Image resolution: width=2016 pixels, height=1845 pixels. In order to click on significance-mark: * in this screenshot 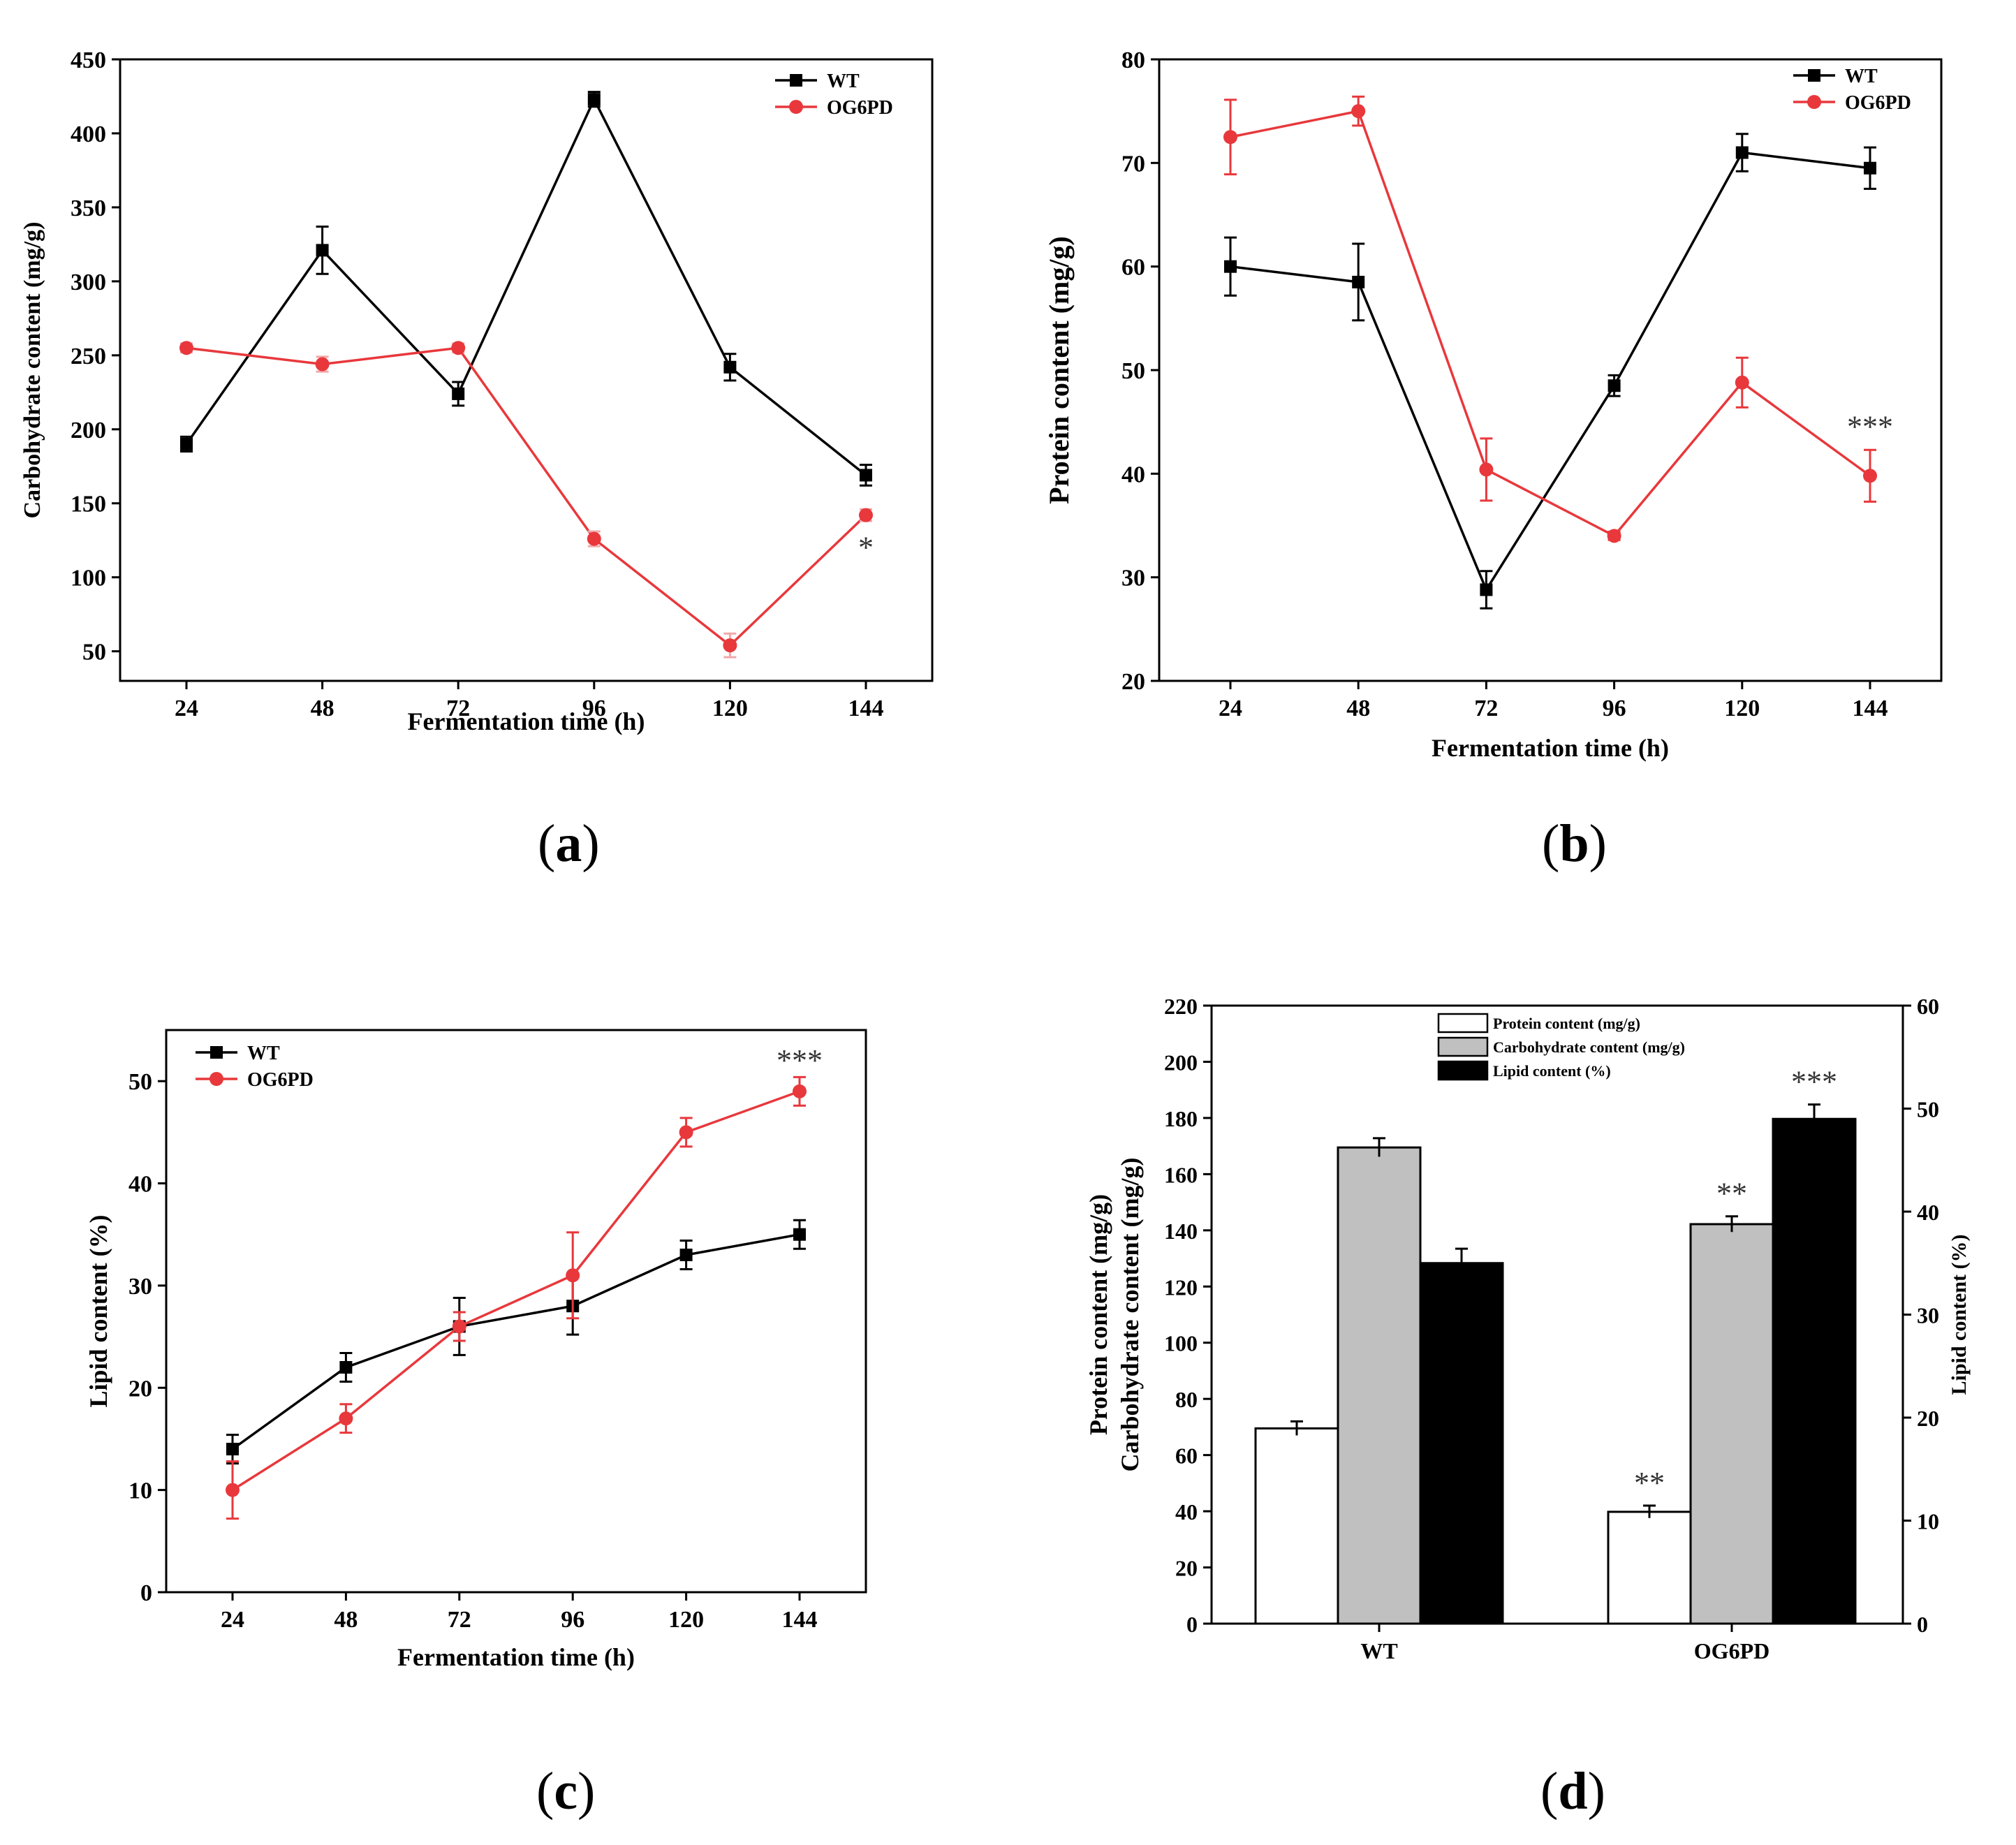, I will do `click(866, 547)`.